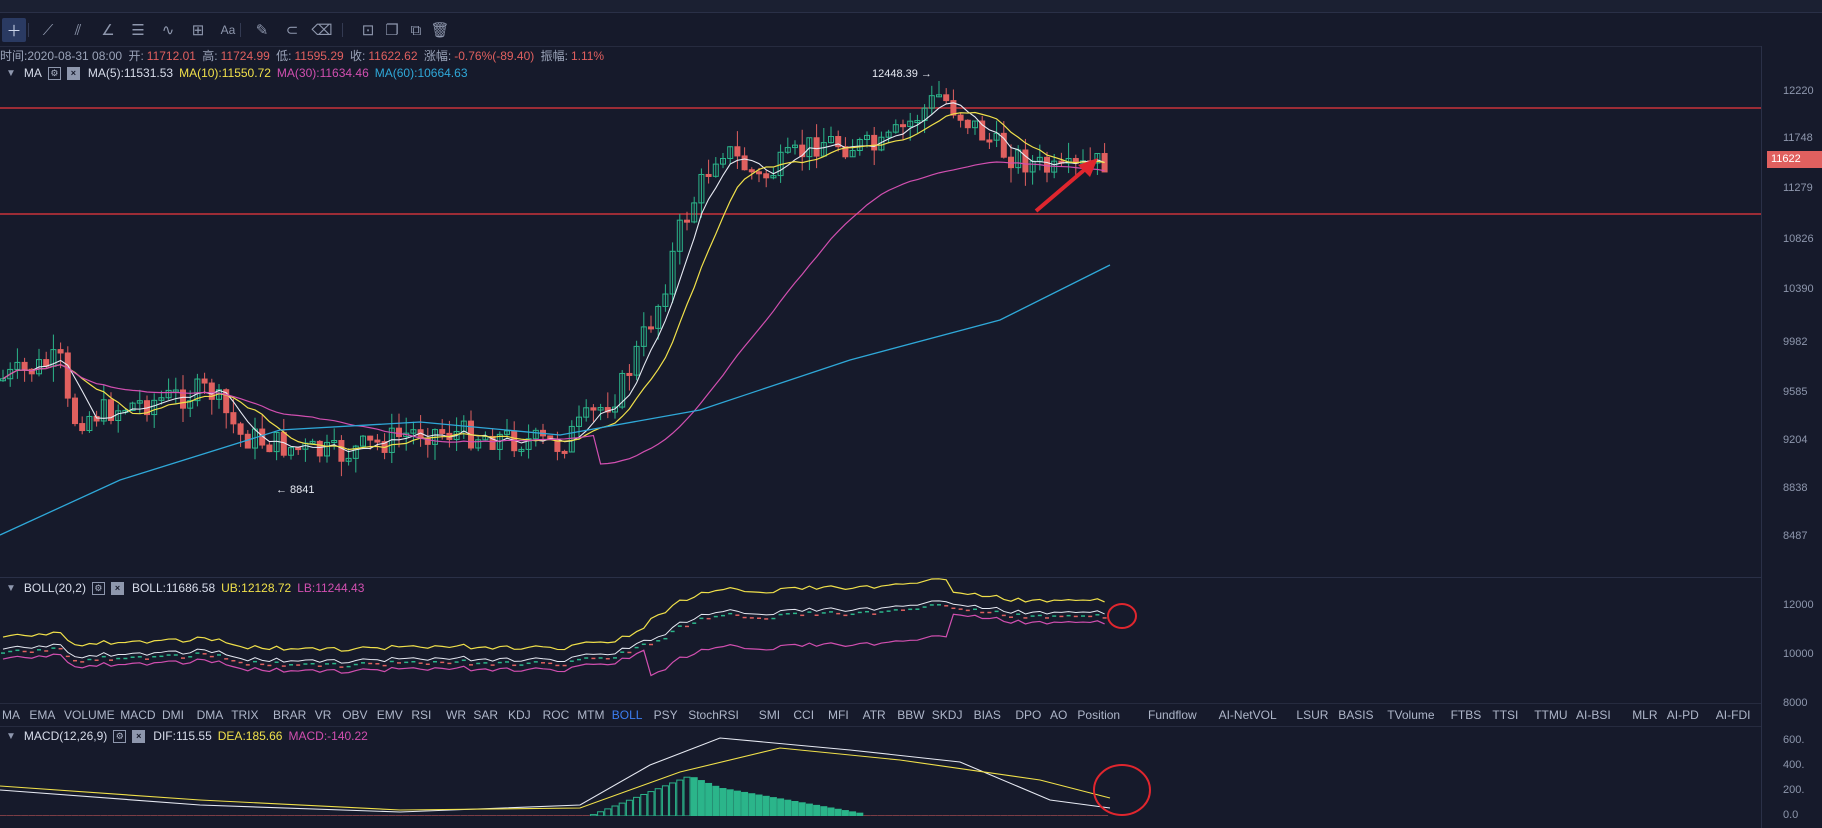 The height and width of the screenshot is (828, 1822). What do you see at coordinates (769, 715) in the screenshot?
I see `tab-smi: SMI` at bounding box center [769, 715].